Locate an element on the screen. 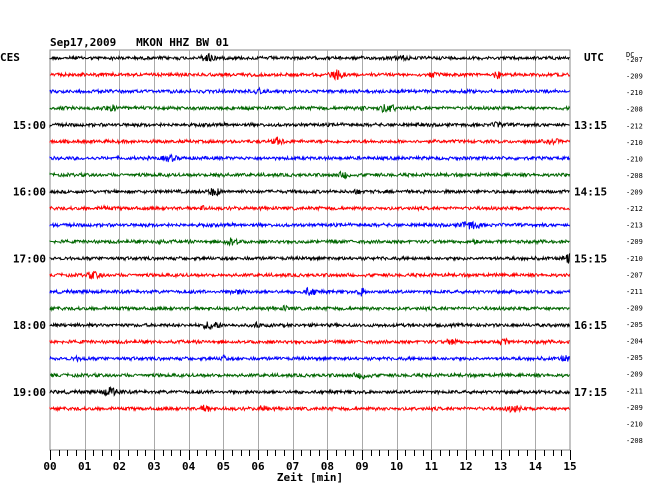 The height and width of the screenshot is (494, 650). right-hour-label: 14:15 is located at coordinates (590, 192).